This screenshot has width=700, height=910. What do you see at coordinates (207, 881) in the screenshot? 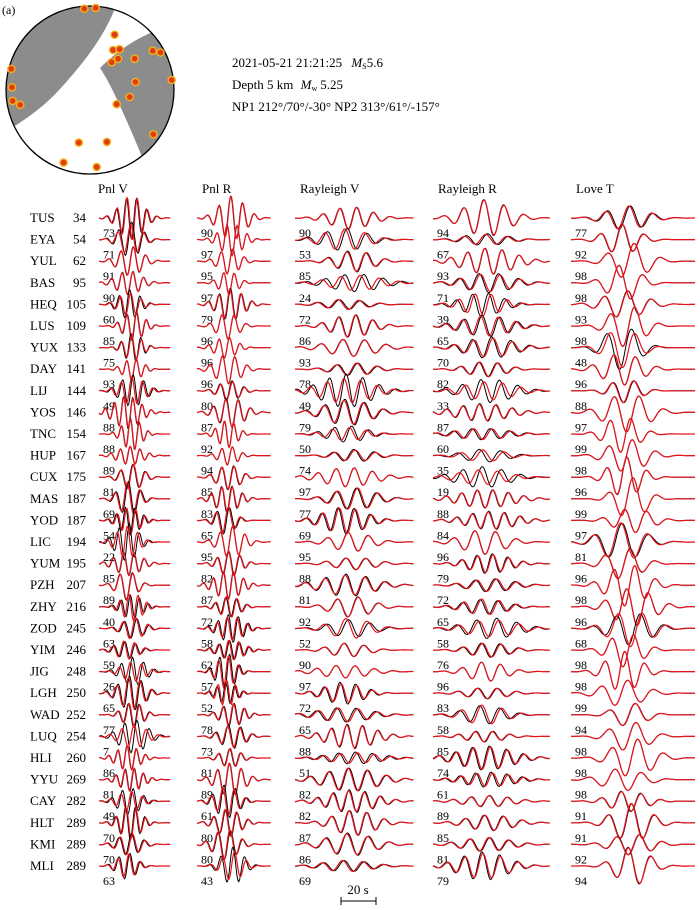
I see `correlation-value: 43` at bounding box center [207, 881].